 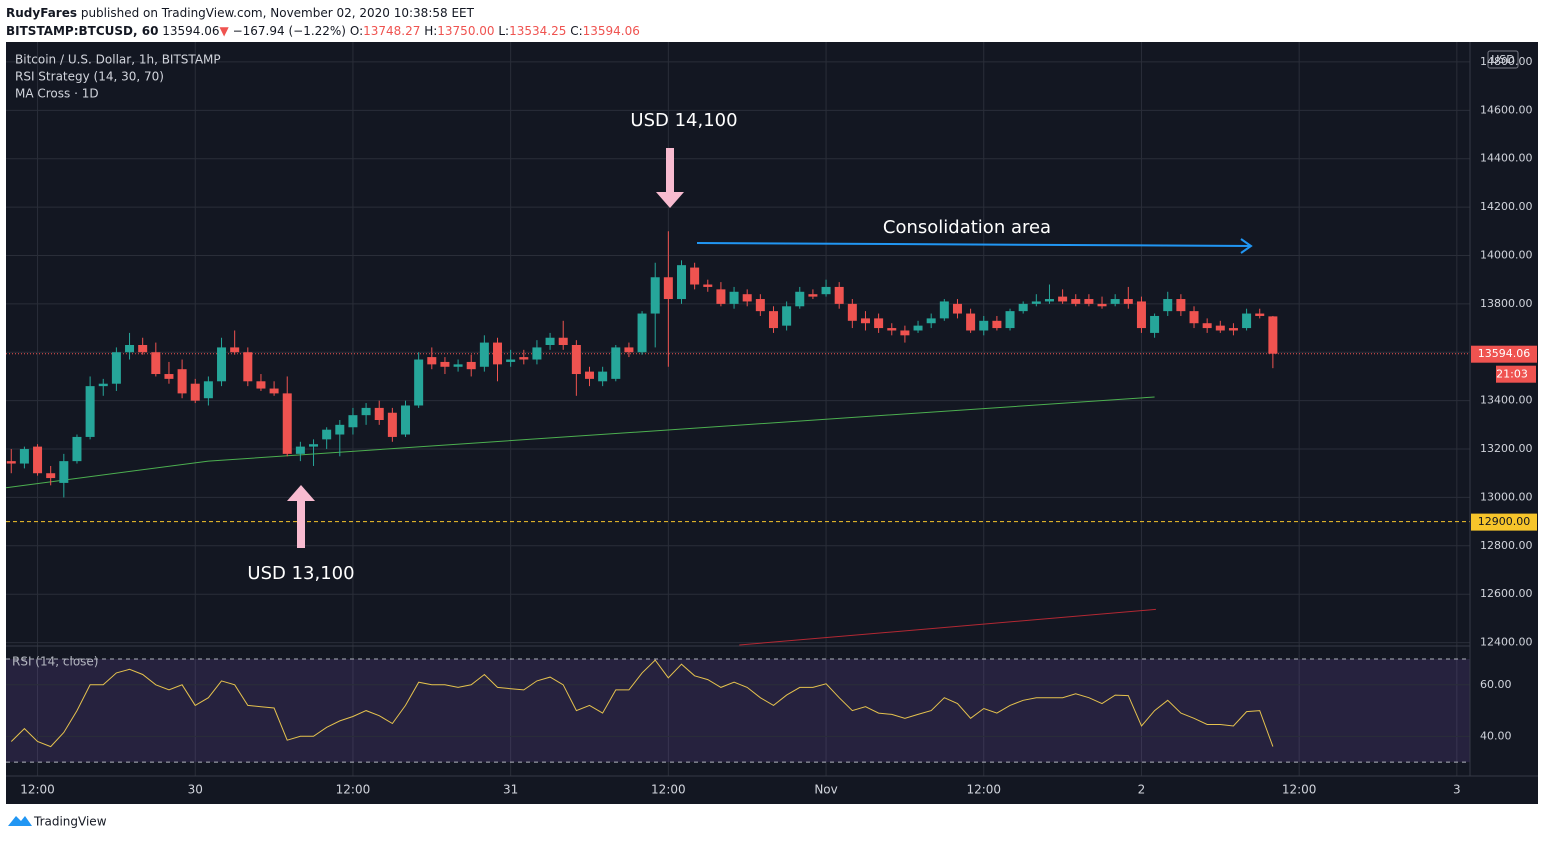 I want to click on price-label-box, so click(x=1504, y=354).